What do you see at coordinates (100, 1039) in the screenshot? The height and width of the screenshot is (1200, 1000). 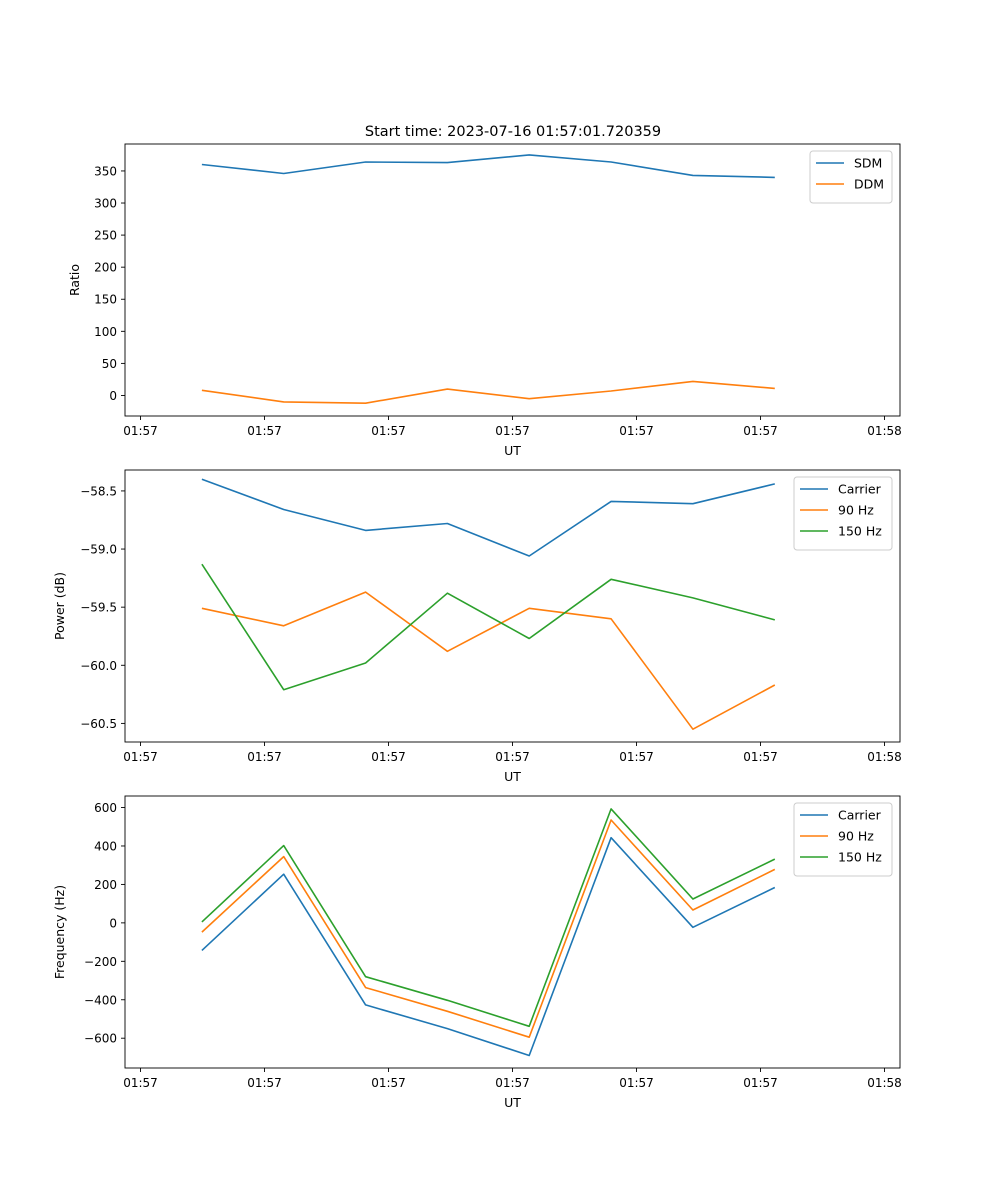 I see `y-tick-label: −600` at bounding box center [100, 1039].